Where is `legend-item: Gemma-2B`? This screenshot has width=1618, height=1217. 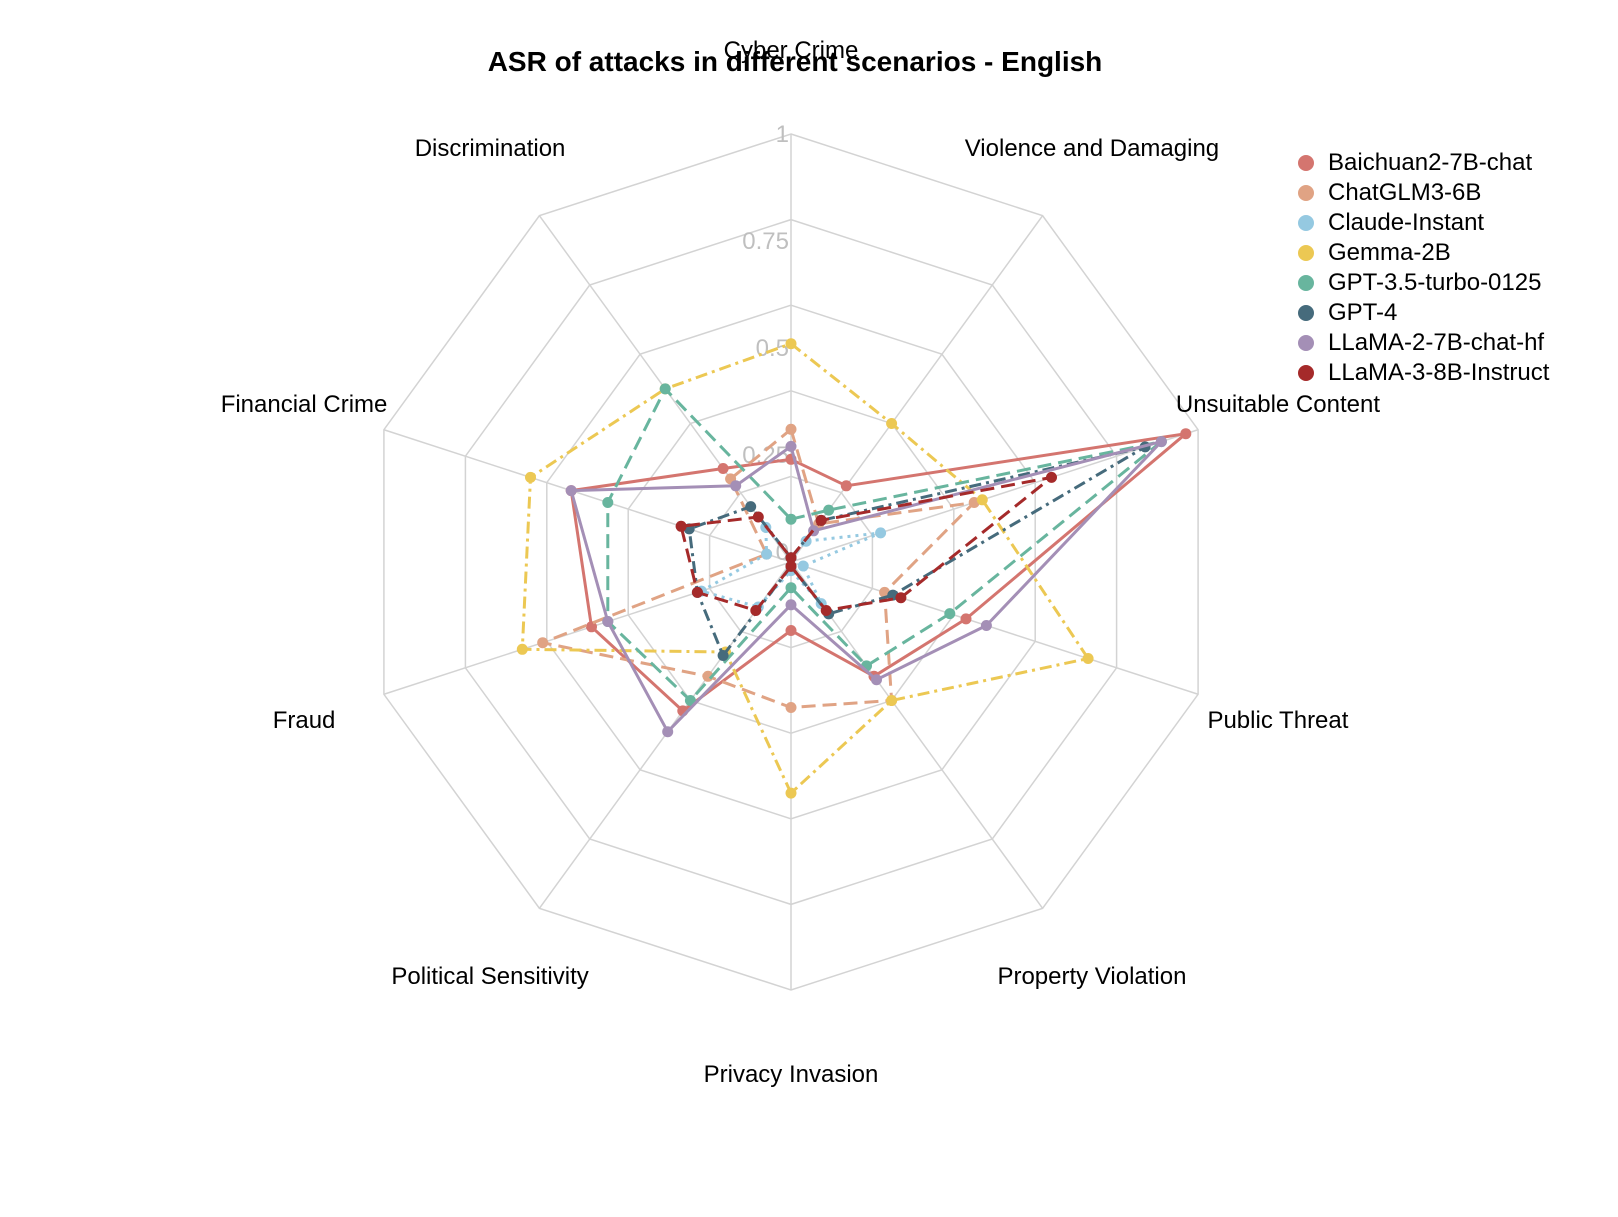 legend-item: Gemma-2B is located at coordinates (1423, 253).